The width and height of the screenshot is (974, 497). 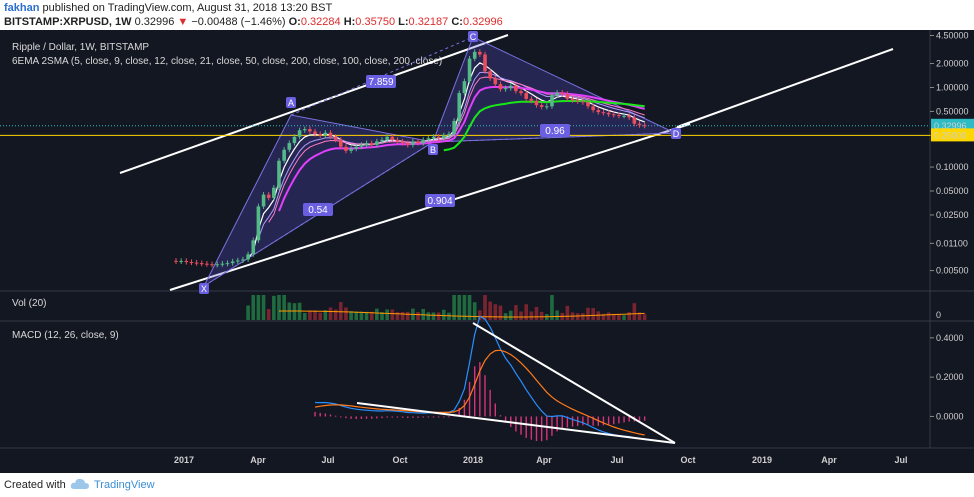 I want to click on macd-lower-trendline, so click(x=516, y=423).